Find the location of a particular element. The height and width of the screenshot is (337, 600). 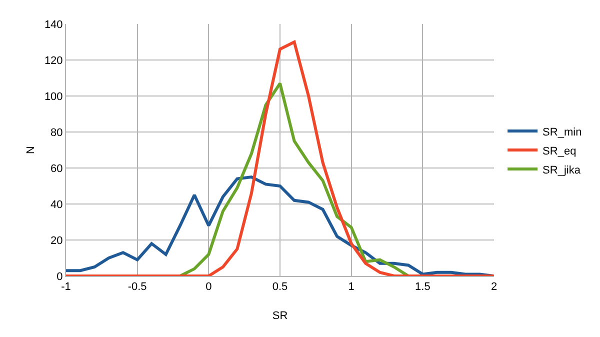

y-tick-label: 100 is located at coordinates (53, 96).